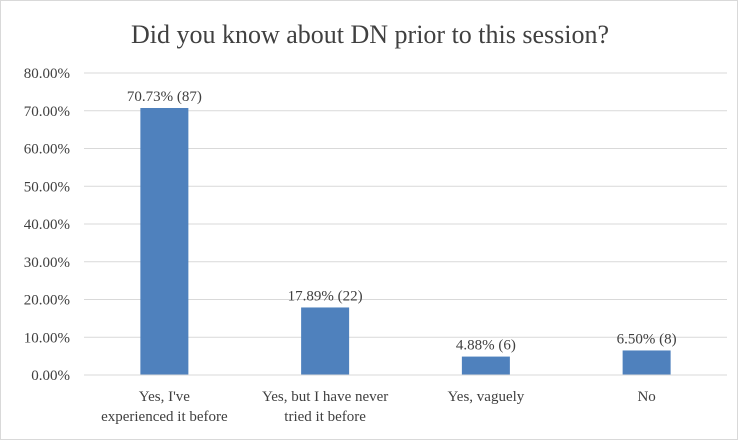 The image size is (738, 444). What do you see at coordinates (164, 97) in the screenshot?
I see `data-label: 70.73% (87)` at bounding box center [164, 97].